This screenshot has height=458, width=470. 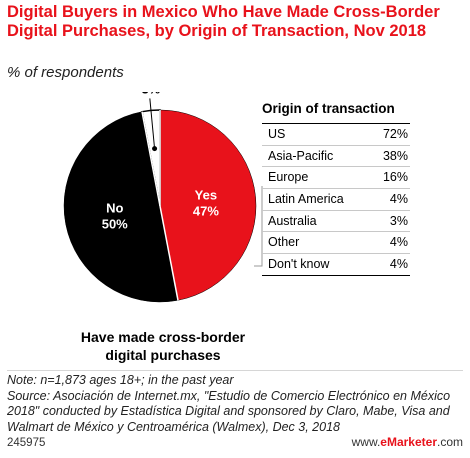 What do you see at coordinates (395, 177) in the screenshot?
I see `row-value: 16%` at bounding box center [395, 177].